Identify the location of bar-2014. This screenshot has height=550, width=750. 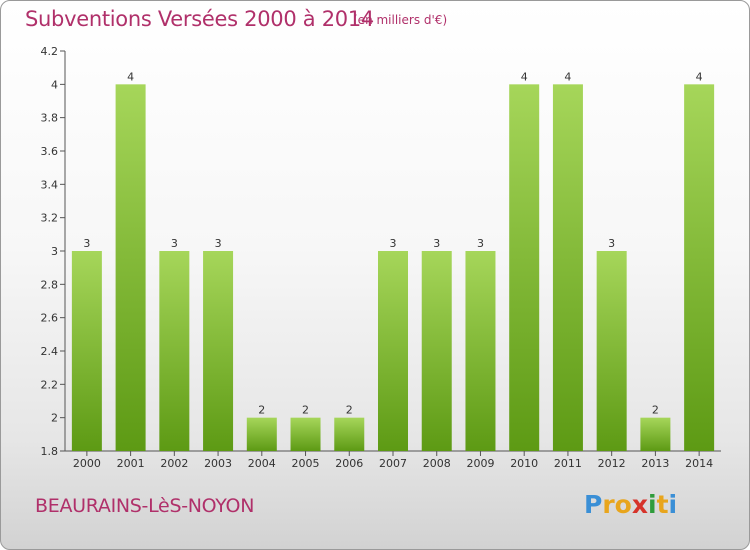
(699, 267).